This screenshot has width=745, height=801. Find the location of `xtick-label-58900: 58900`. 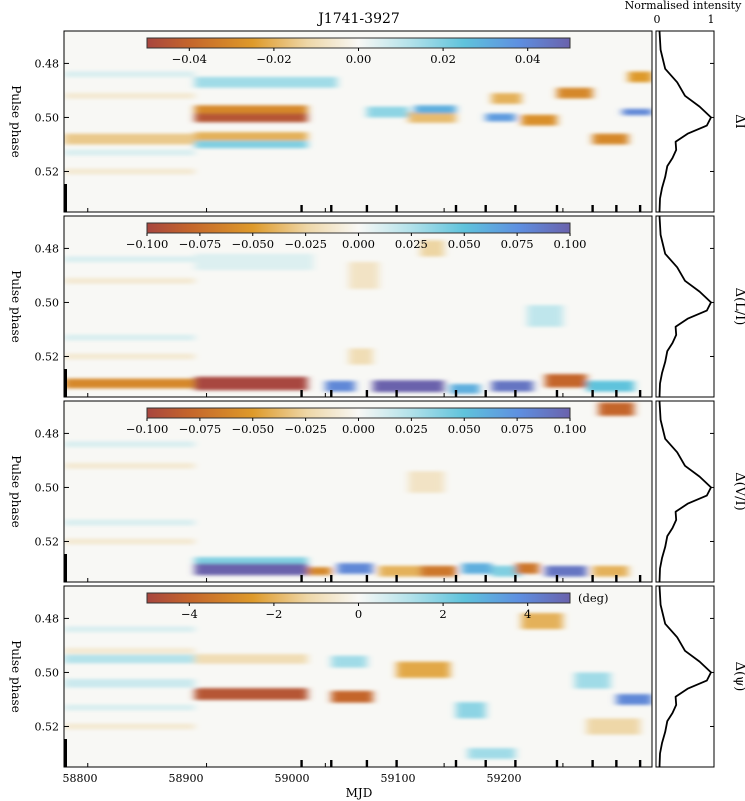

xtick-label-58900: 58900 is located at coordinates (186, 778).